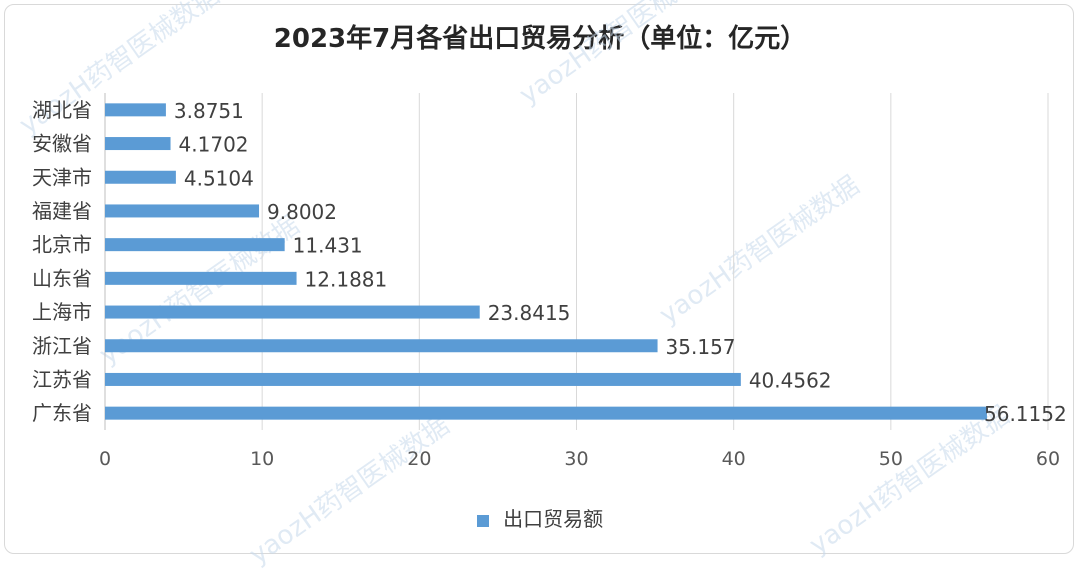 This screenshot has height=571, width=1080. What do you see at coordinates (214, 145) in the screenshot?
I see `data-label: 4.1702` at bounding box center [214, 145].